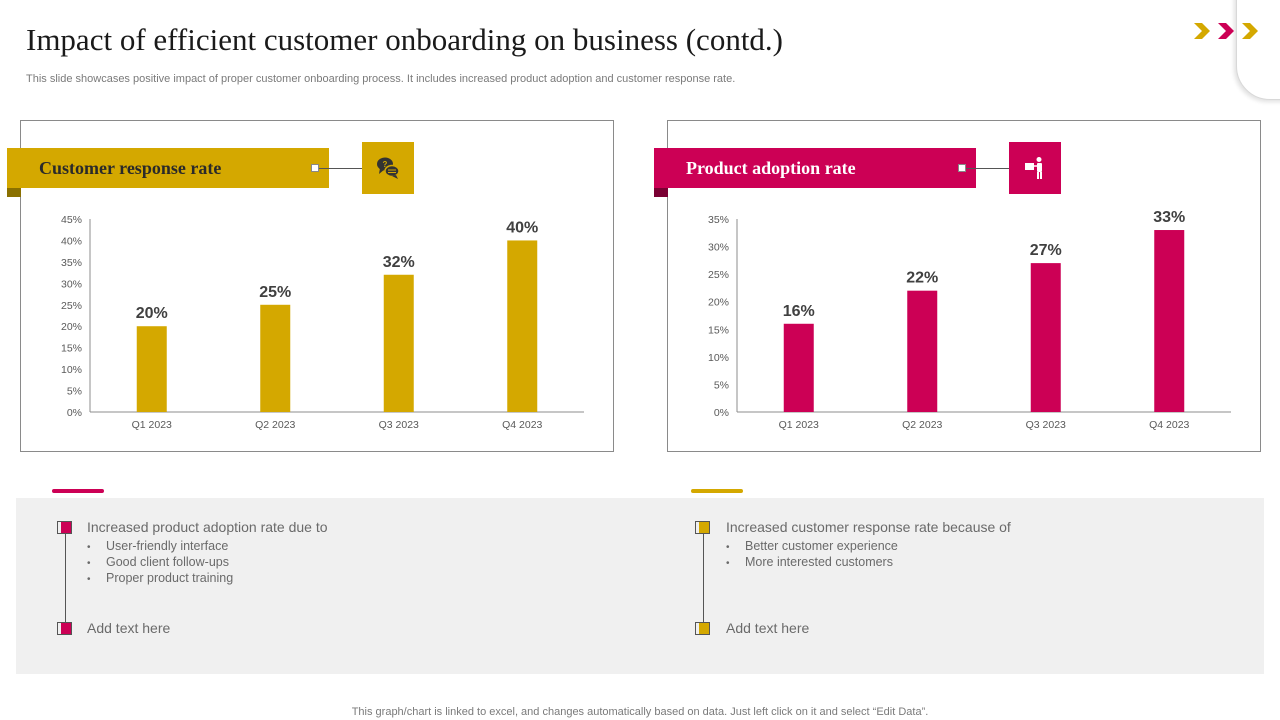 The image size is (1280, 720). Describe the element at coordinates (1169, 217) in the screenshot. I see `data-label: 33%` at that location.